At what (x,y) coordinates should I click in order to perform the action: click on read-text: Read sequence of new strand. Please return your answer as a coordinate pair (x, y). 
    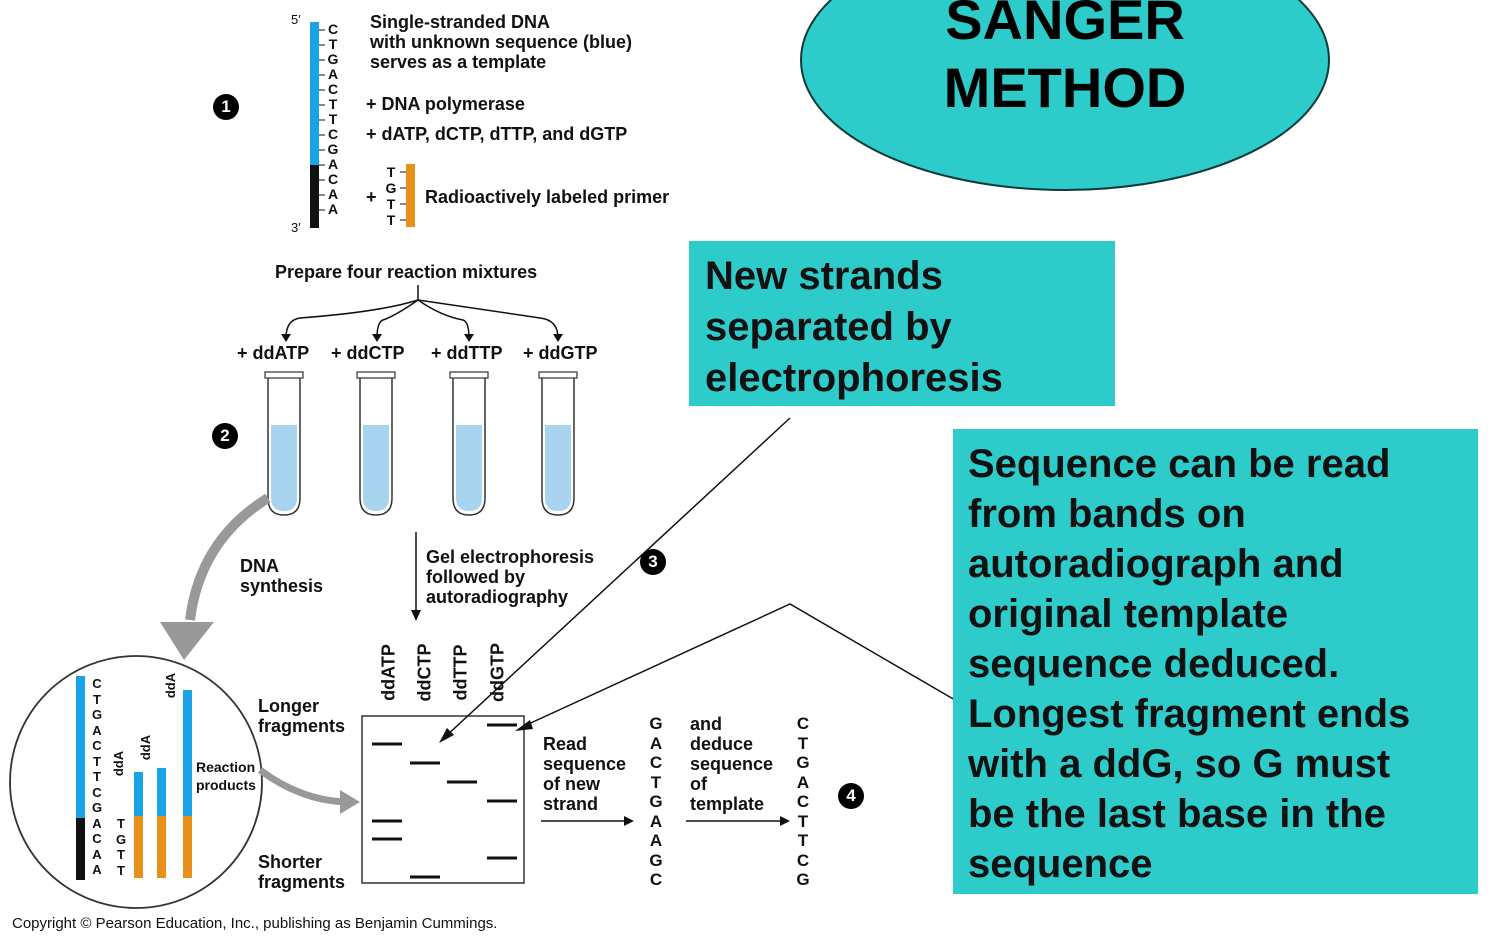
    Looking at the image, I should click on (584, 774).